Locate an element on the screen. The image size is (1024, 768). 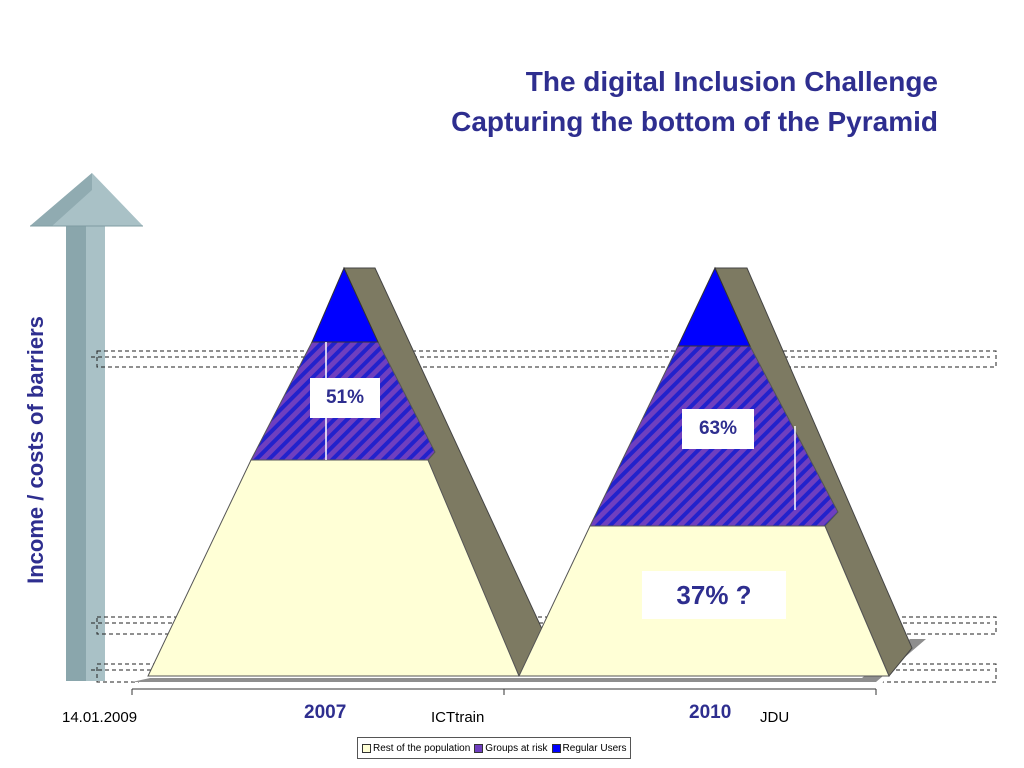
legend-label-rest: Rest of the population is located at coordinates (422, 748).